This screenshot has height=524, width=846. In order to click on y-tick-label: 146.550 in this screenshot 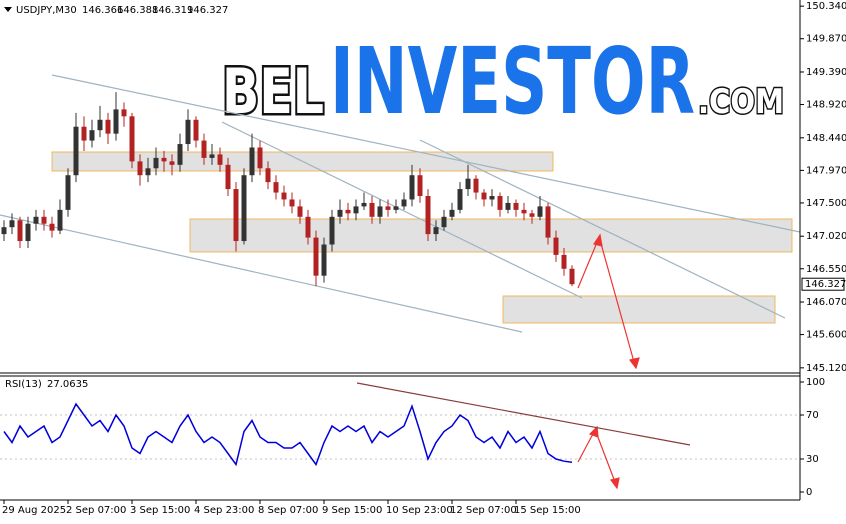, I will do `click(826, 269)`.